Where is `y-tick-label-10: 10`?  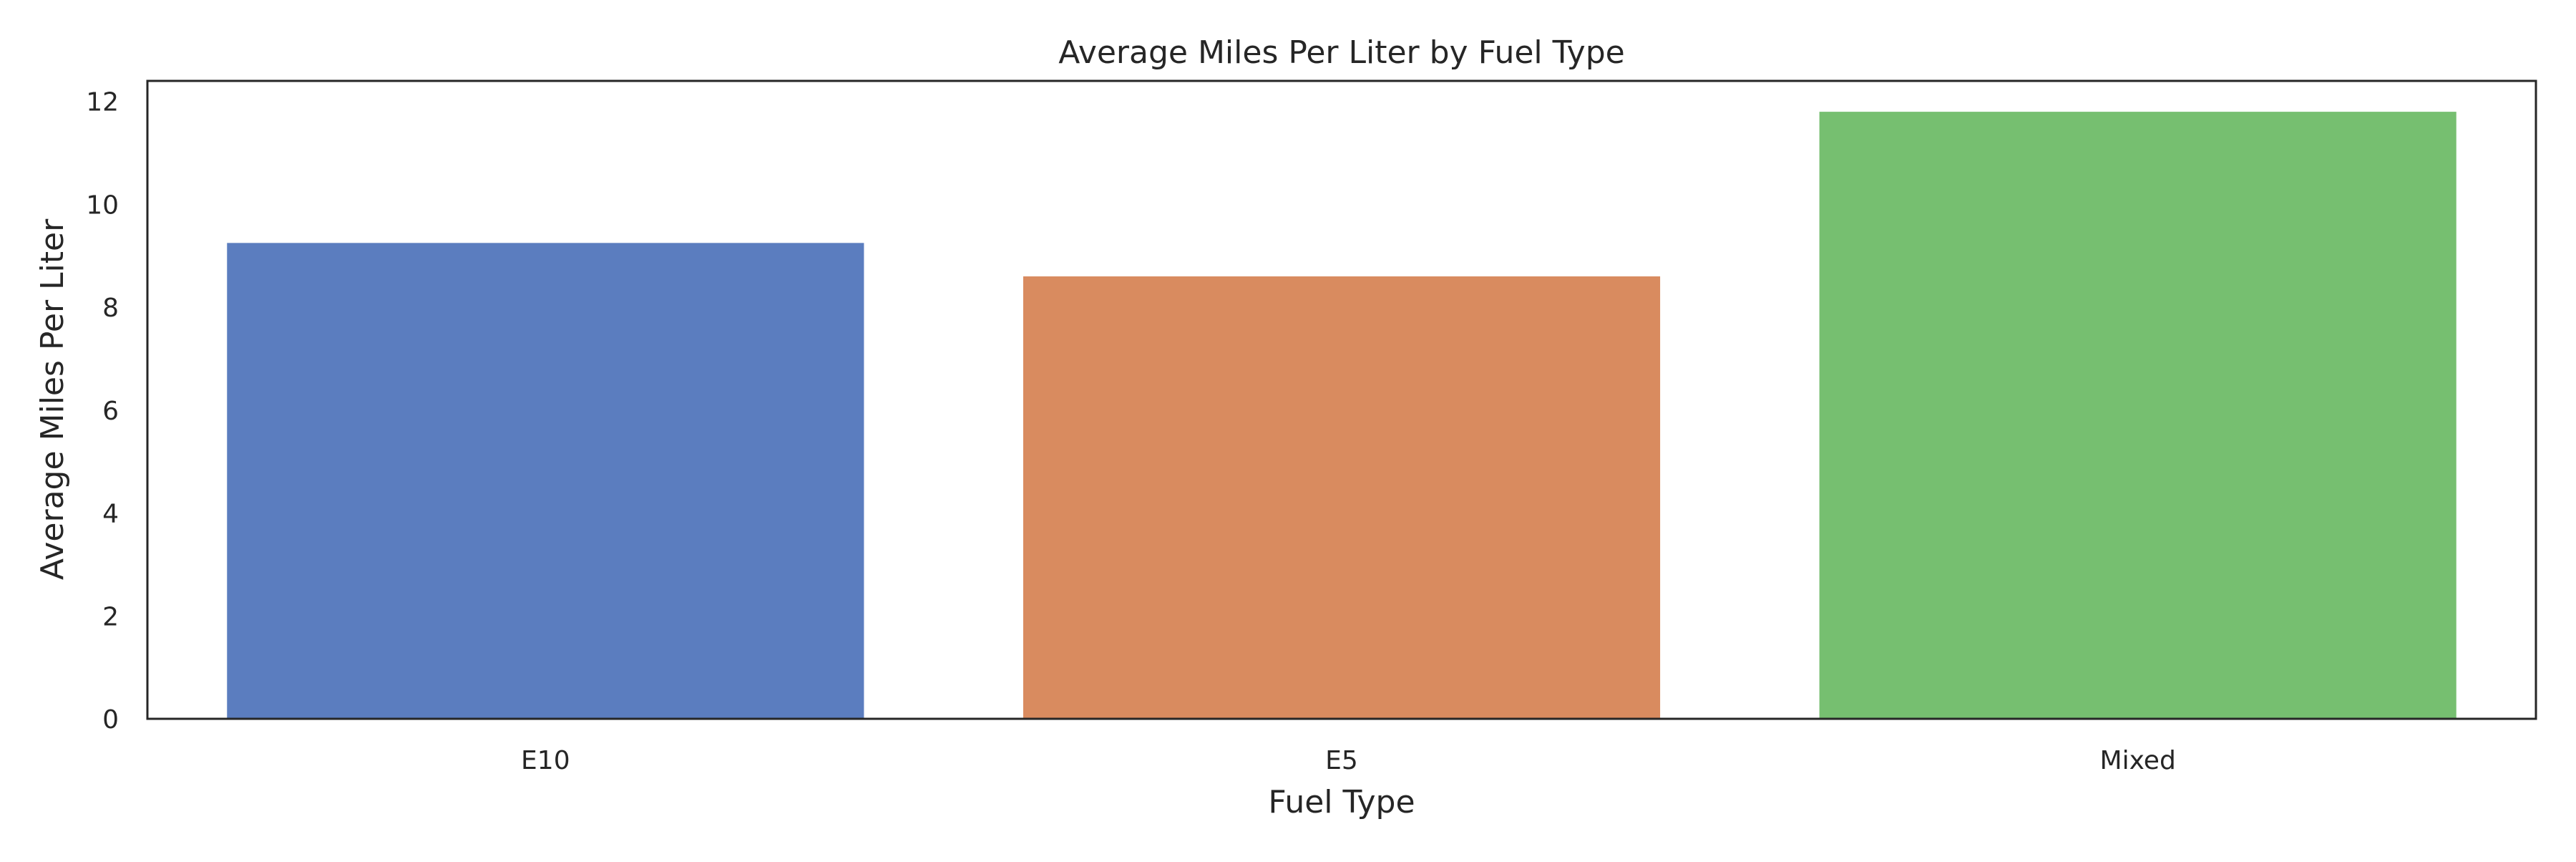
y-tick-label-10: 10 is located at coordinates (102, 205).